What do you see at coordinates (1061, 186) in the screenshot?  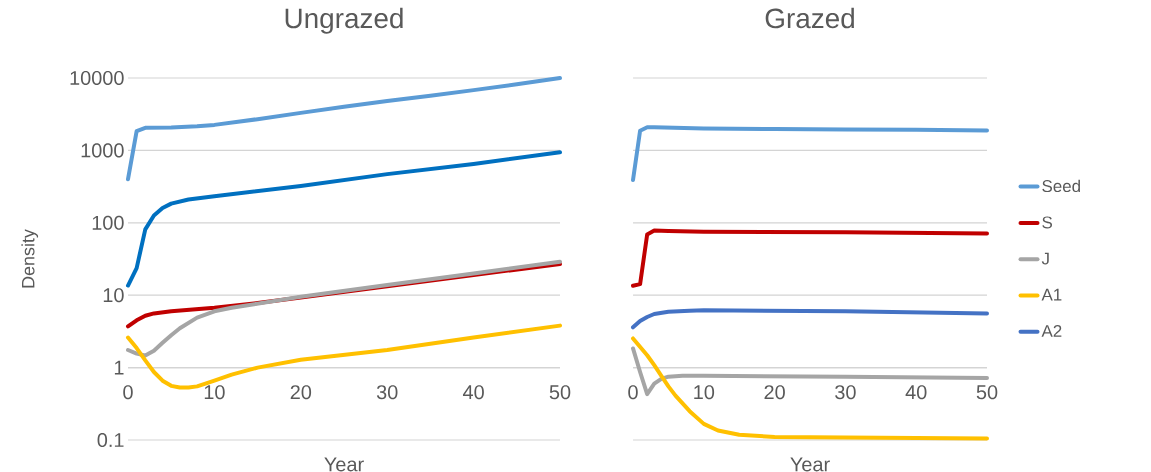 I see `legend-label: Seed` at bounding box center [1061, 186].